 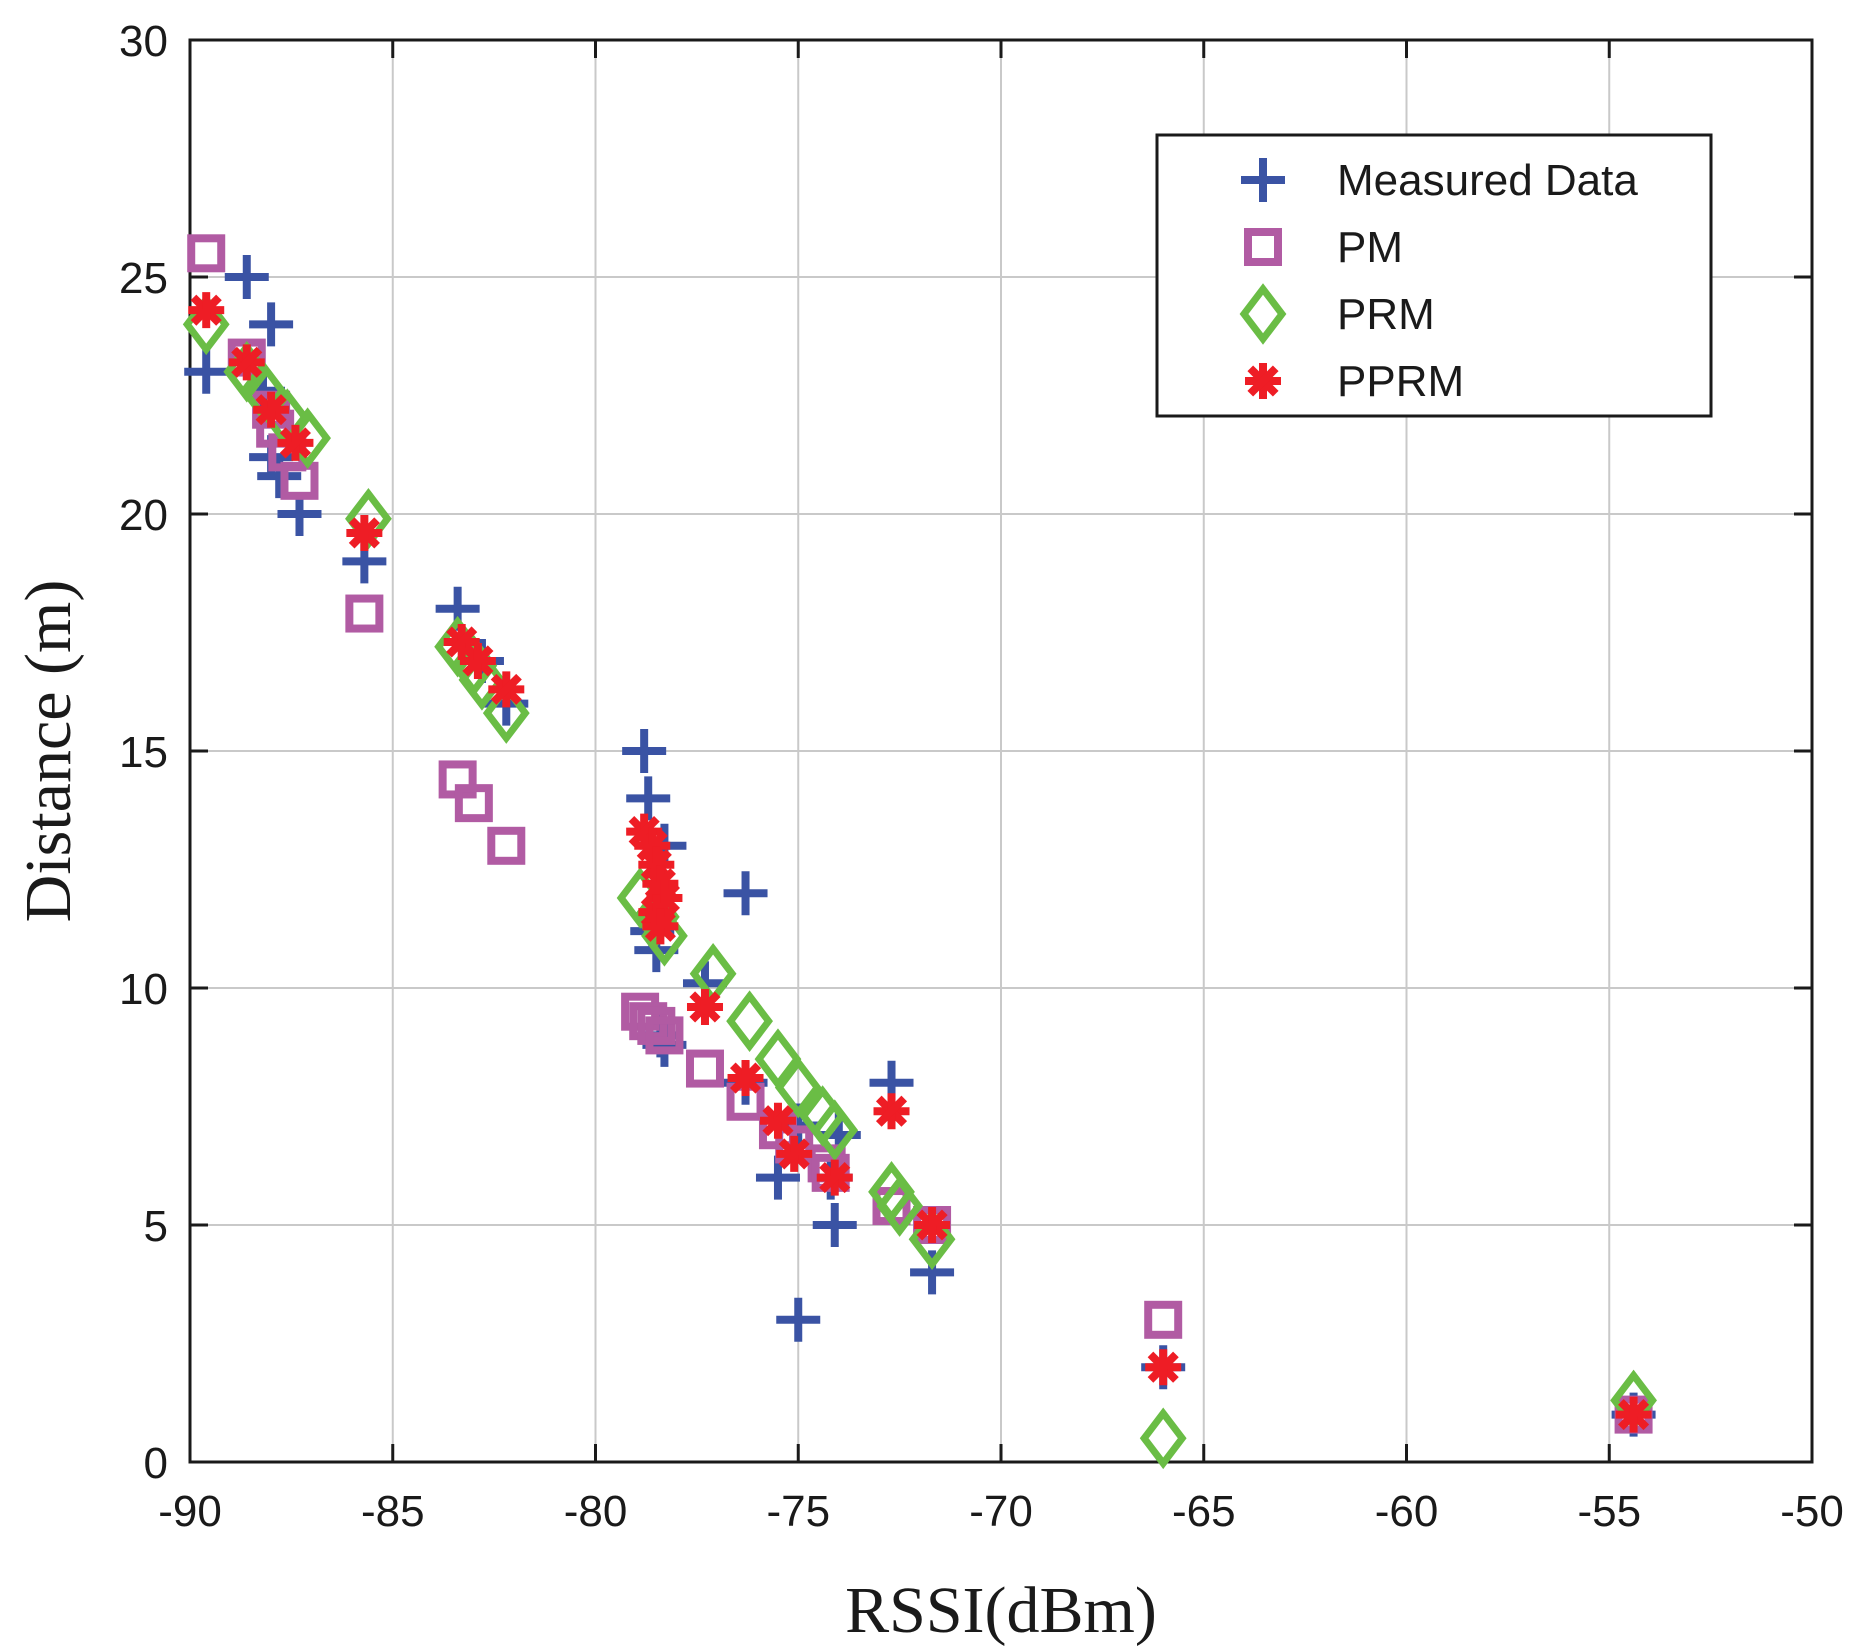 I want to click on x-tick-label: -65, so click(x=1204, y=1511).